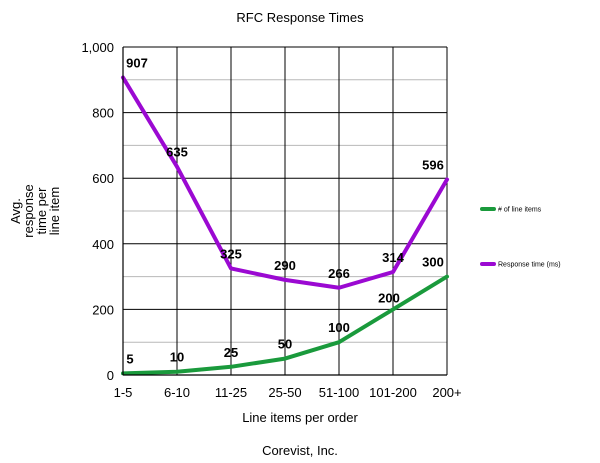  I want to click on y-tick-label: 800, so click(103, 113).